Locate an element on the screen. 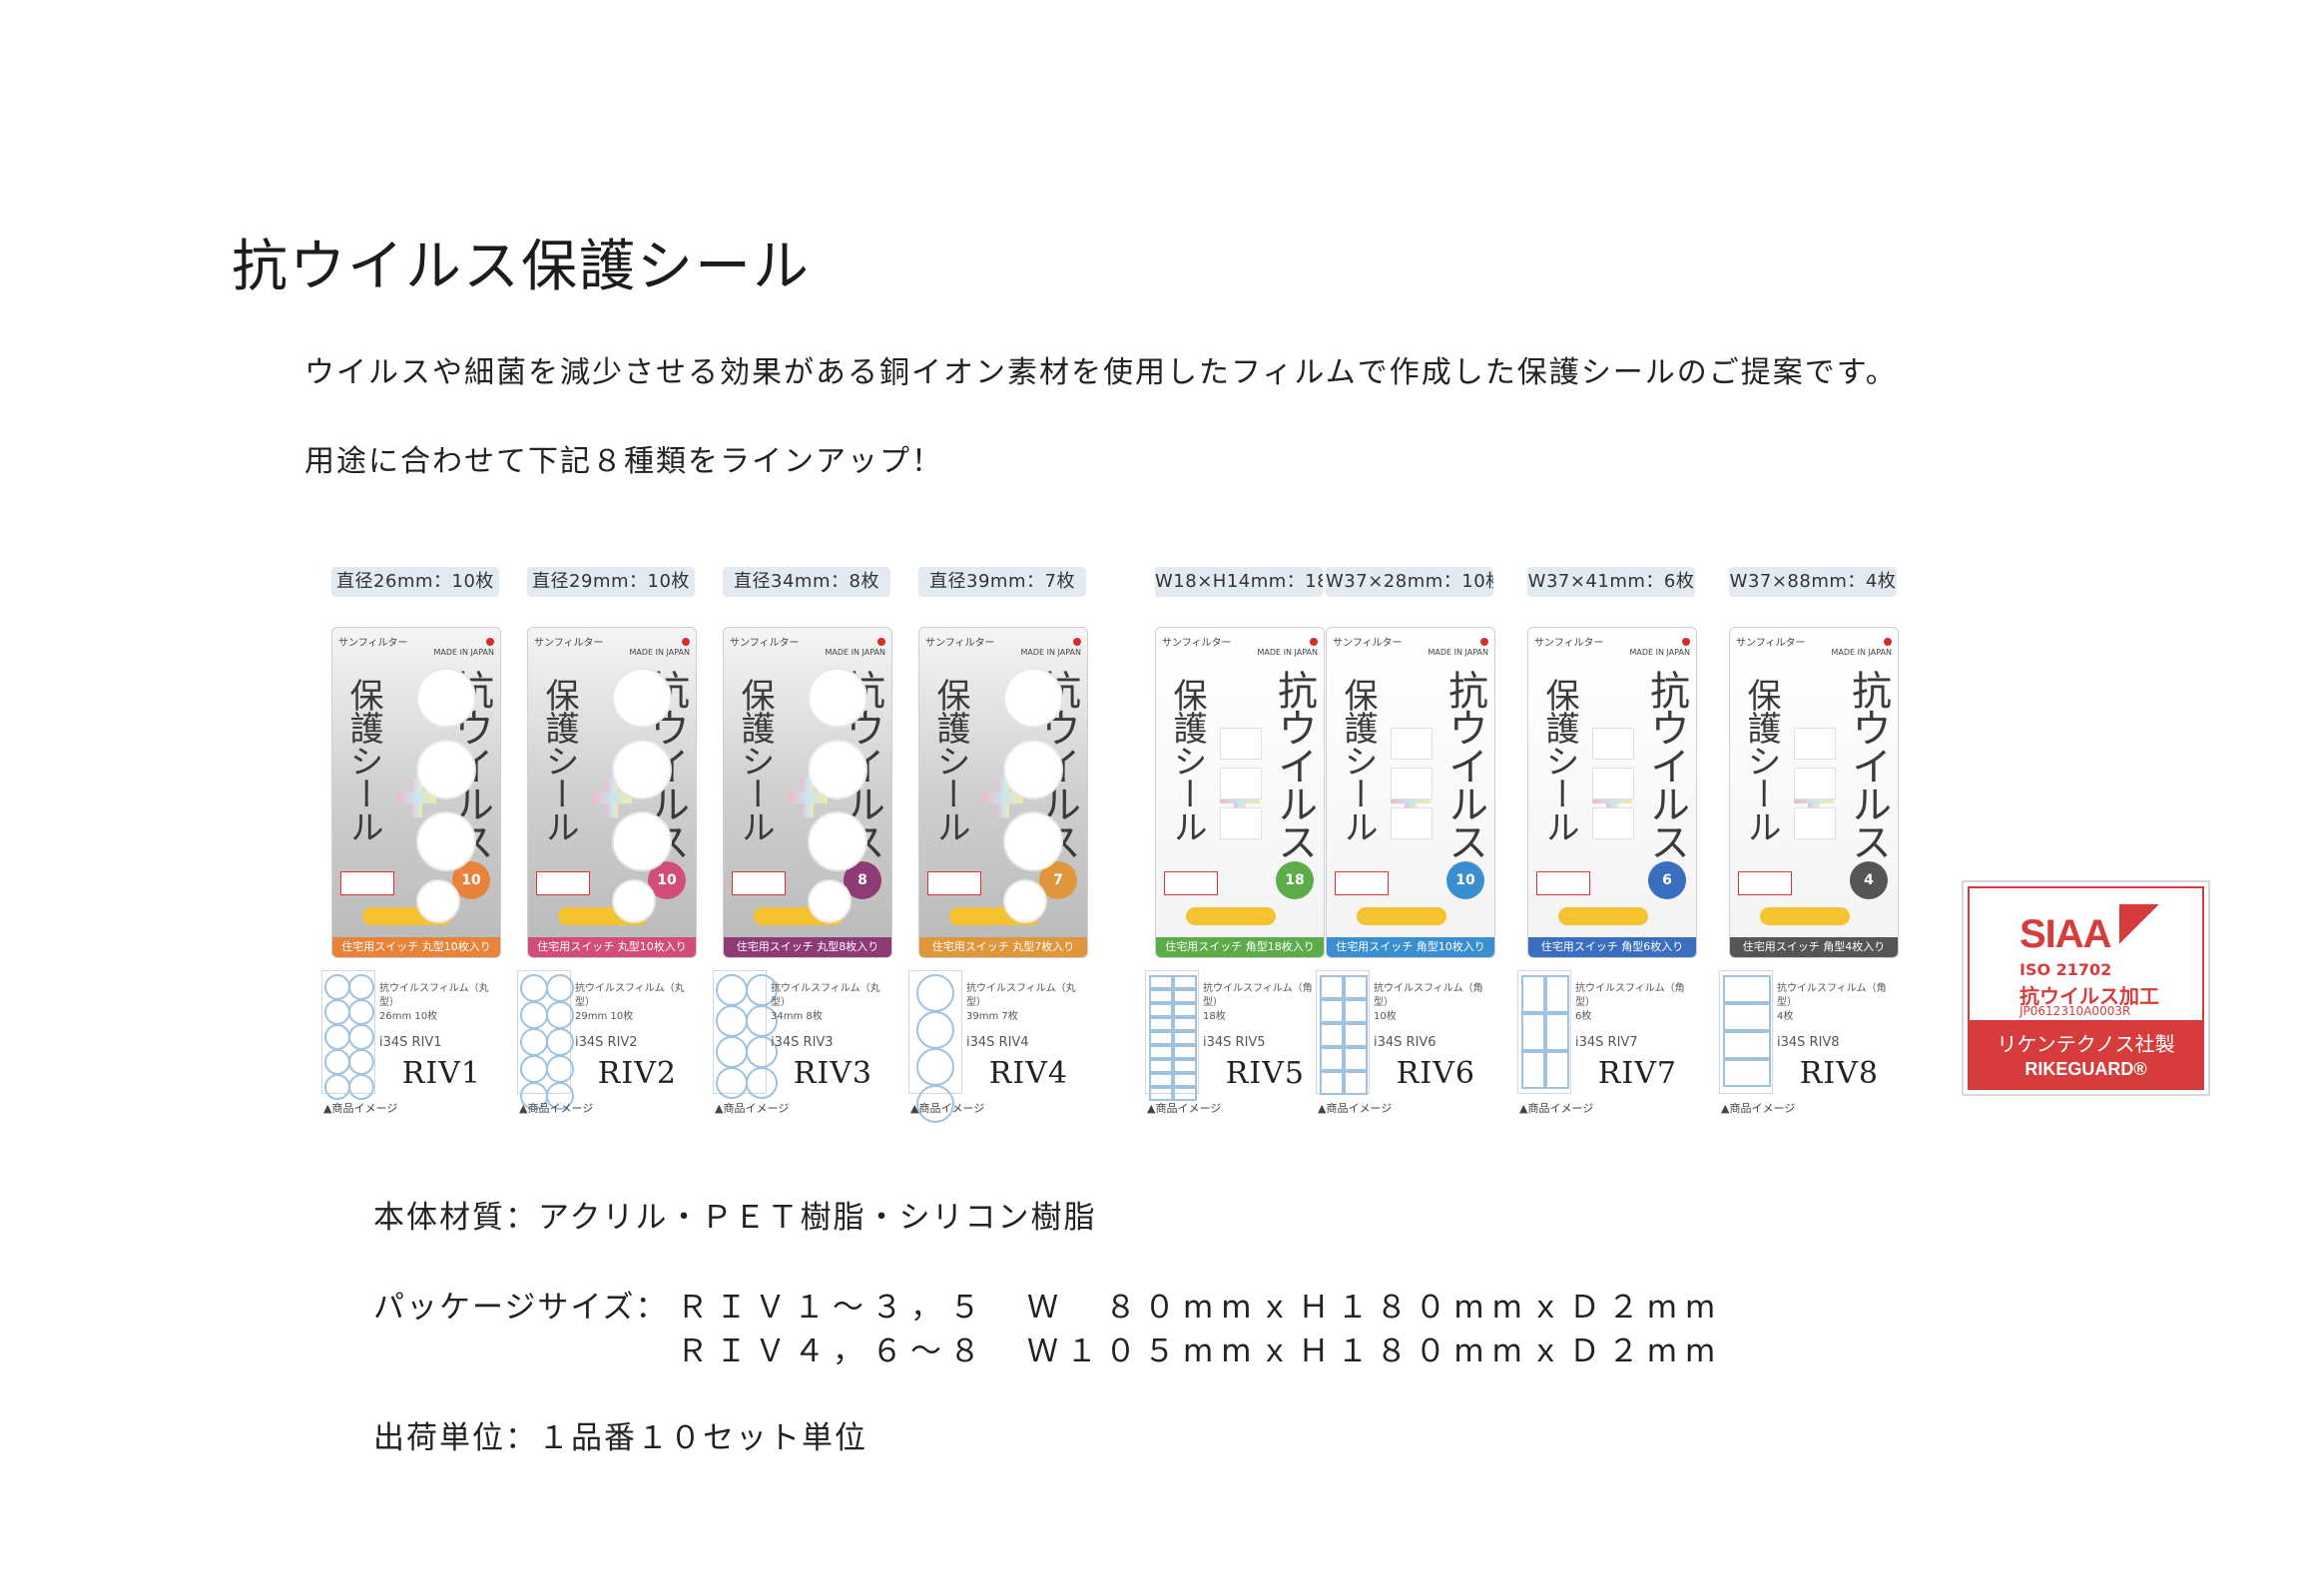 This screenshot has width=2300, height=1596. model-number: RIV7 is located at coordinates (1637, 1073).